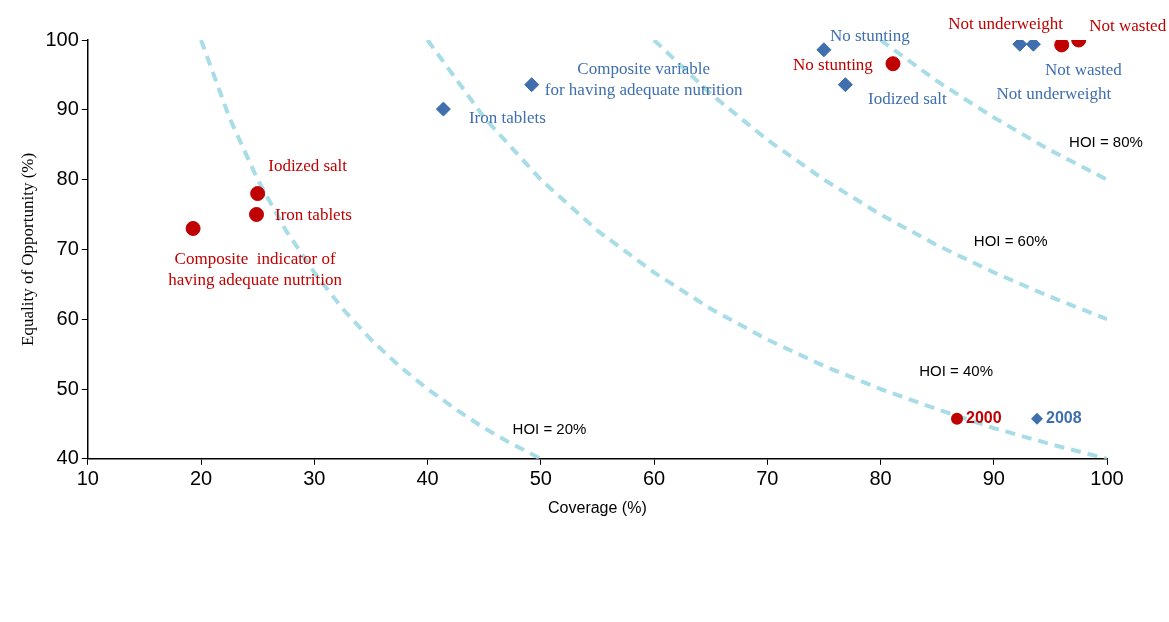  What do you see at coordinates (597, 507) in the screenshot?
I see `x-axis-title: Coverage (%)` at bounding box center [597, 507].